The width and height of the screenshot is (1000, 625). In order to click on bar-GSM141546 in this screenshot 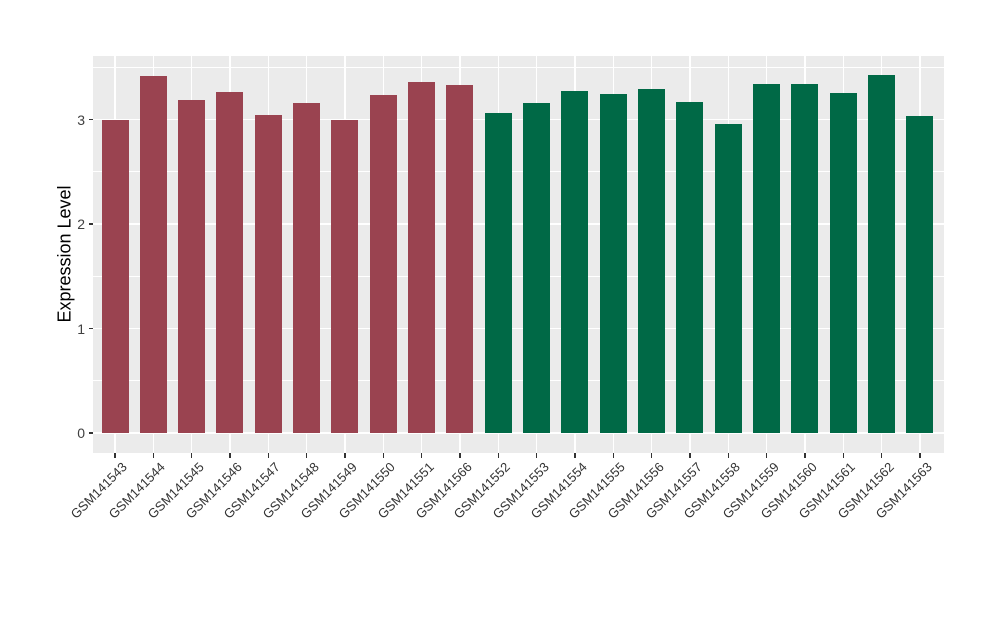, I will do `click(230, 262)`.